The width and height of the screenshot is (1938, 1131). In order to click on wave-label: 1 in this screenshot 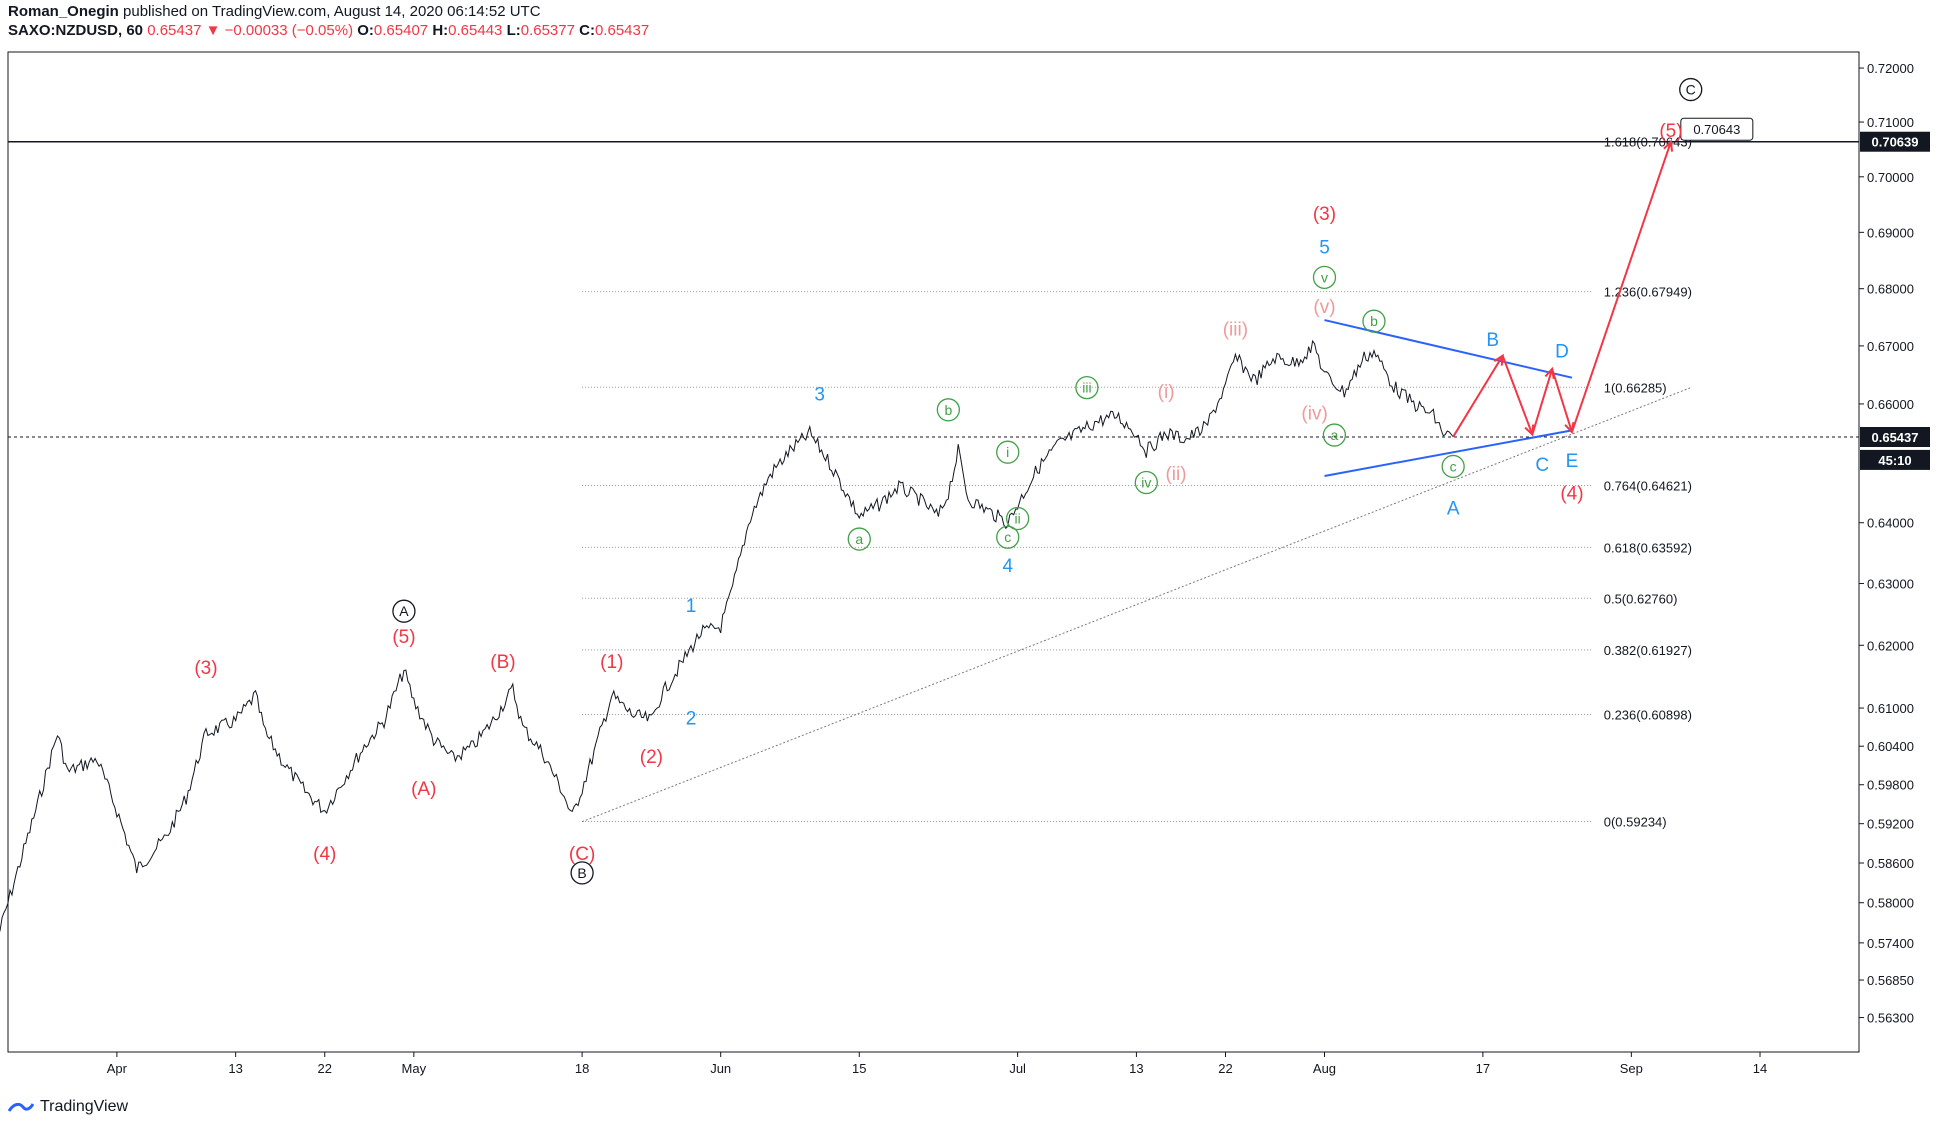, I will do `click(691, 606)`.